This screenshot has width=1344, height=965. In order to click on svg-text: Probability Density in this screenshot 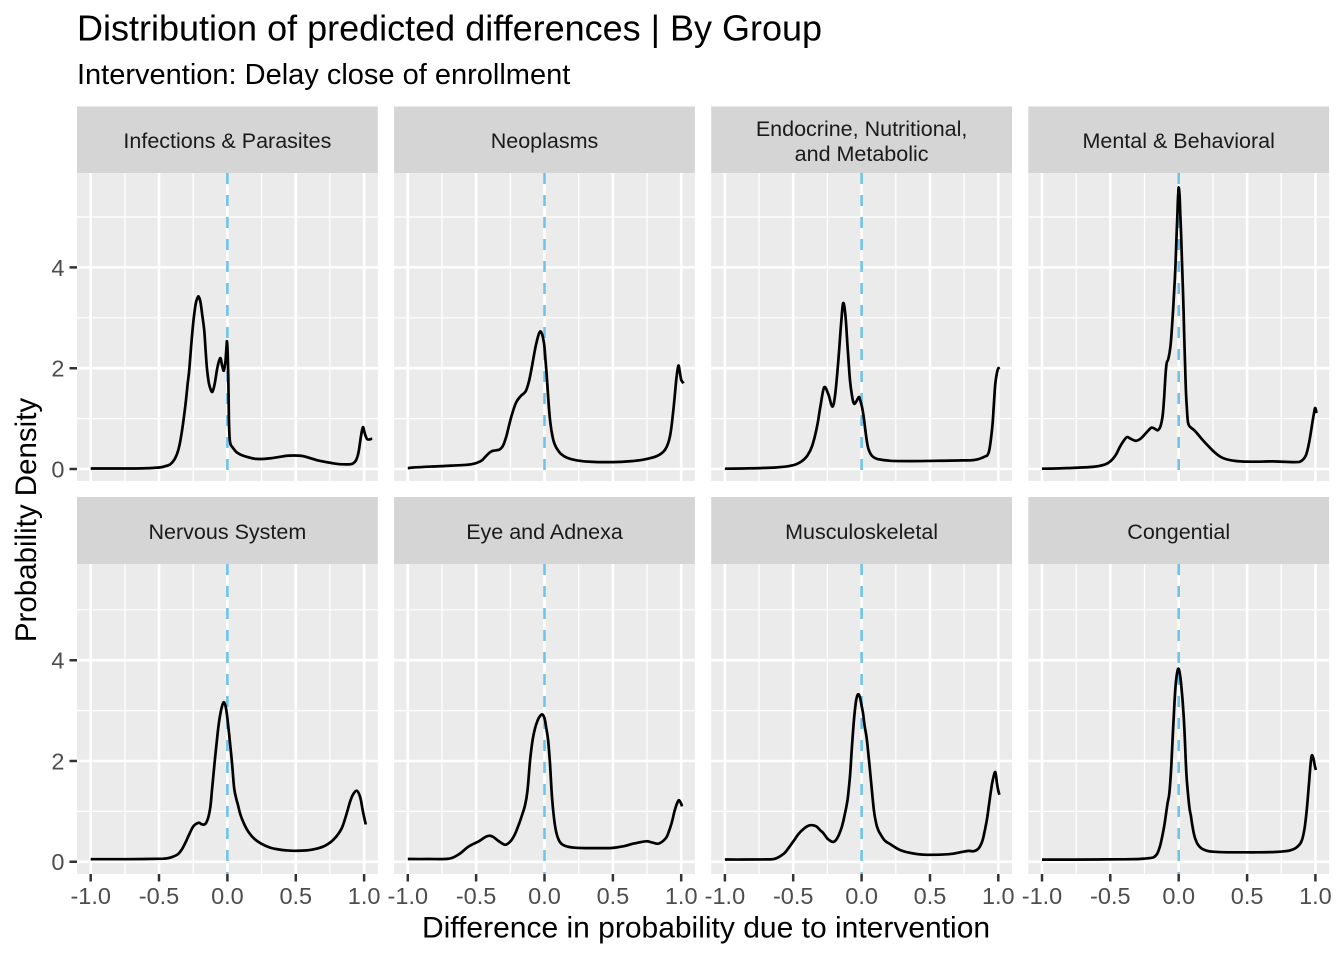, I will do `click(26, 520)`.